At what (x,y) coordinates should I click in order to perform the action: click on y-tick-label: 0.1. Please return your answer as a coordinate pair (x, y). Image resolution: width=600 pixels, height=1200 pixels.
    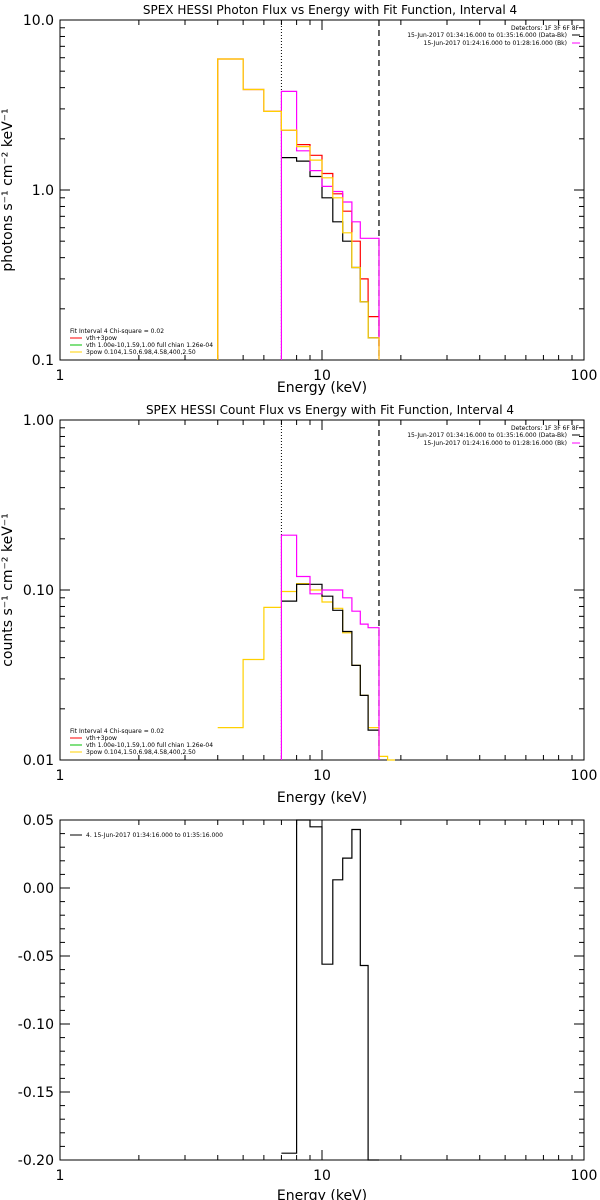
    Looking at the image, I should click on (43, 361).